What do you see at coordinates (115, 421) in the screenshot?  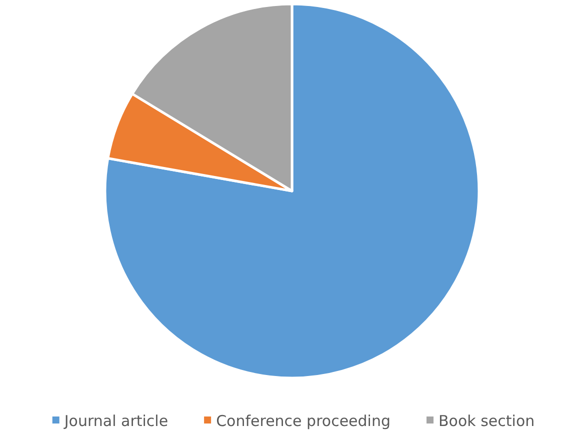 I see `legend-label: Journal article` at bounding box center [115, 421].